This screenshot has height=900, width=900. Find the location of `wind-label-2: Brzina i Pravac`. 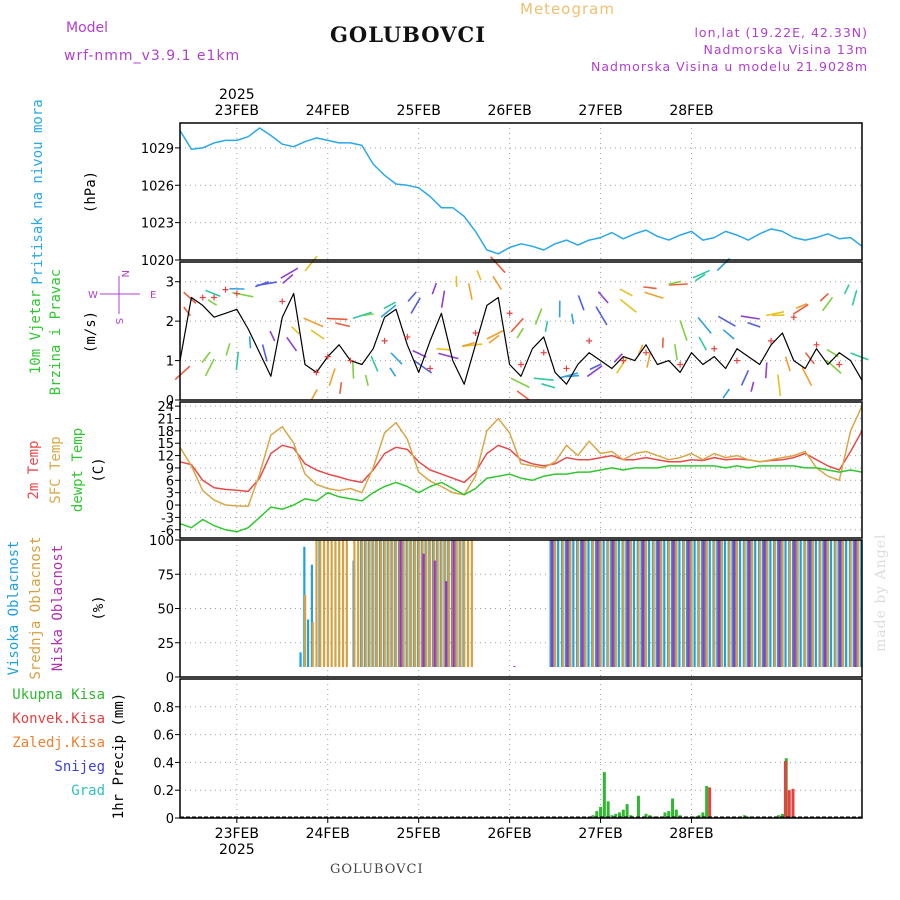

wind-label-2: Brzina i Pravac is located at coordinates (56, 332).